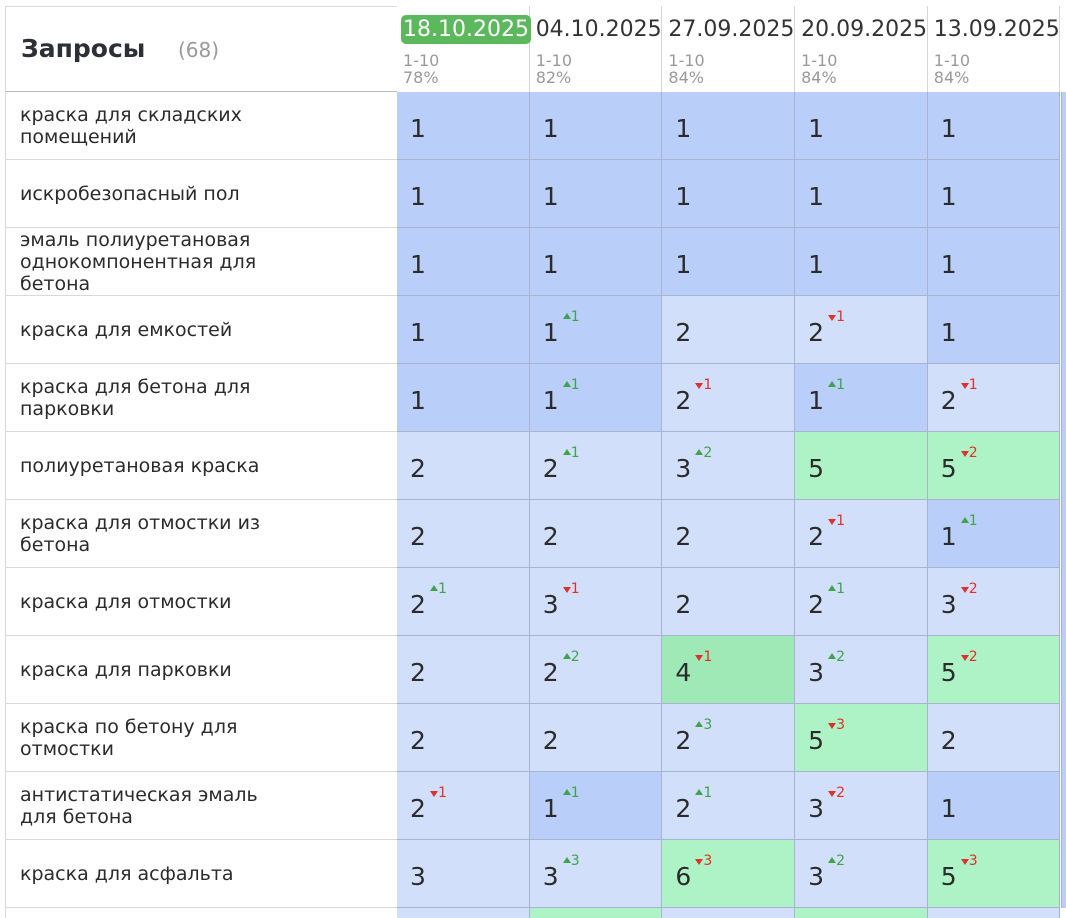 This screenshot has height=918, width=1066. I want to click on position-cell: 5, so click(861, 466).